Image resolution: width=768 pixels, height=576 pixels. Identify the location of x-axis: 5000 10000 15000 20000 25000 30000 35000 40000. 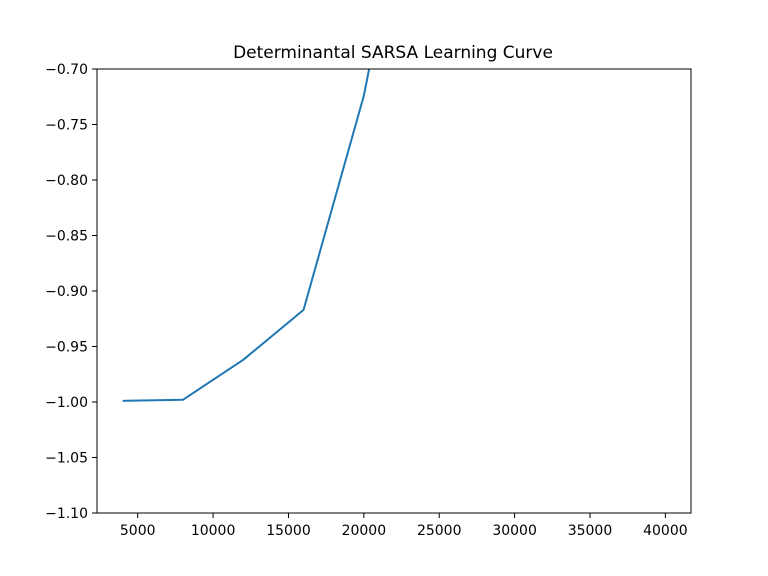
(404, 526).